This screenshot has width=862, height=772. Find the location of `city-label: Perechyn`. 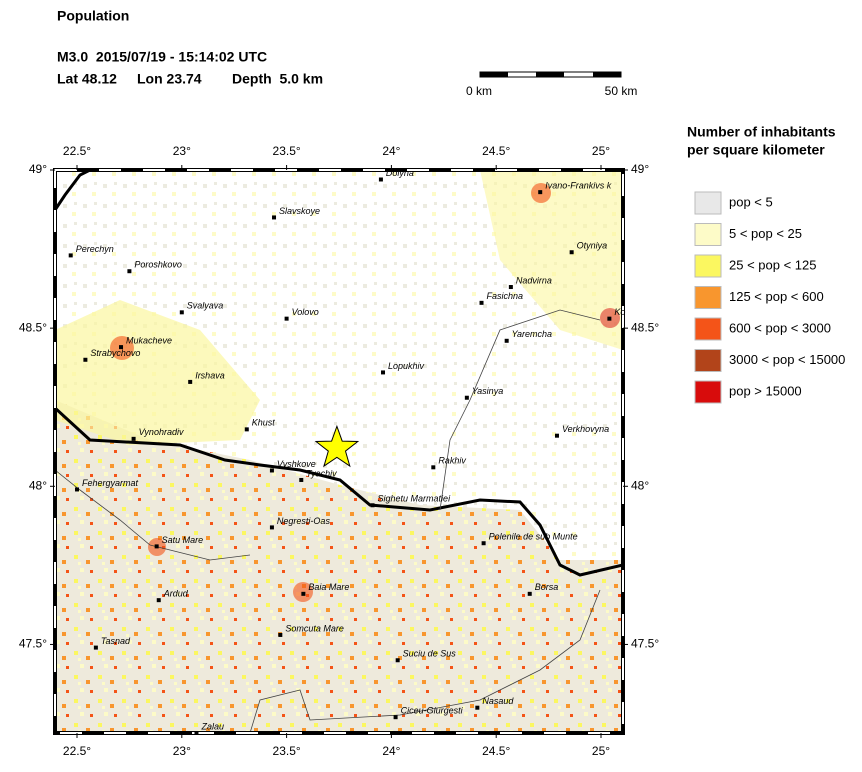

city-label: Perechyn is located at coordinates (95, 249).